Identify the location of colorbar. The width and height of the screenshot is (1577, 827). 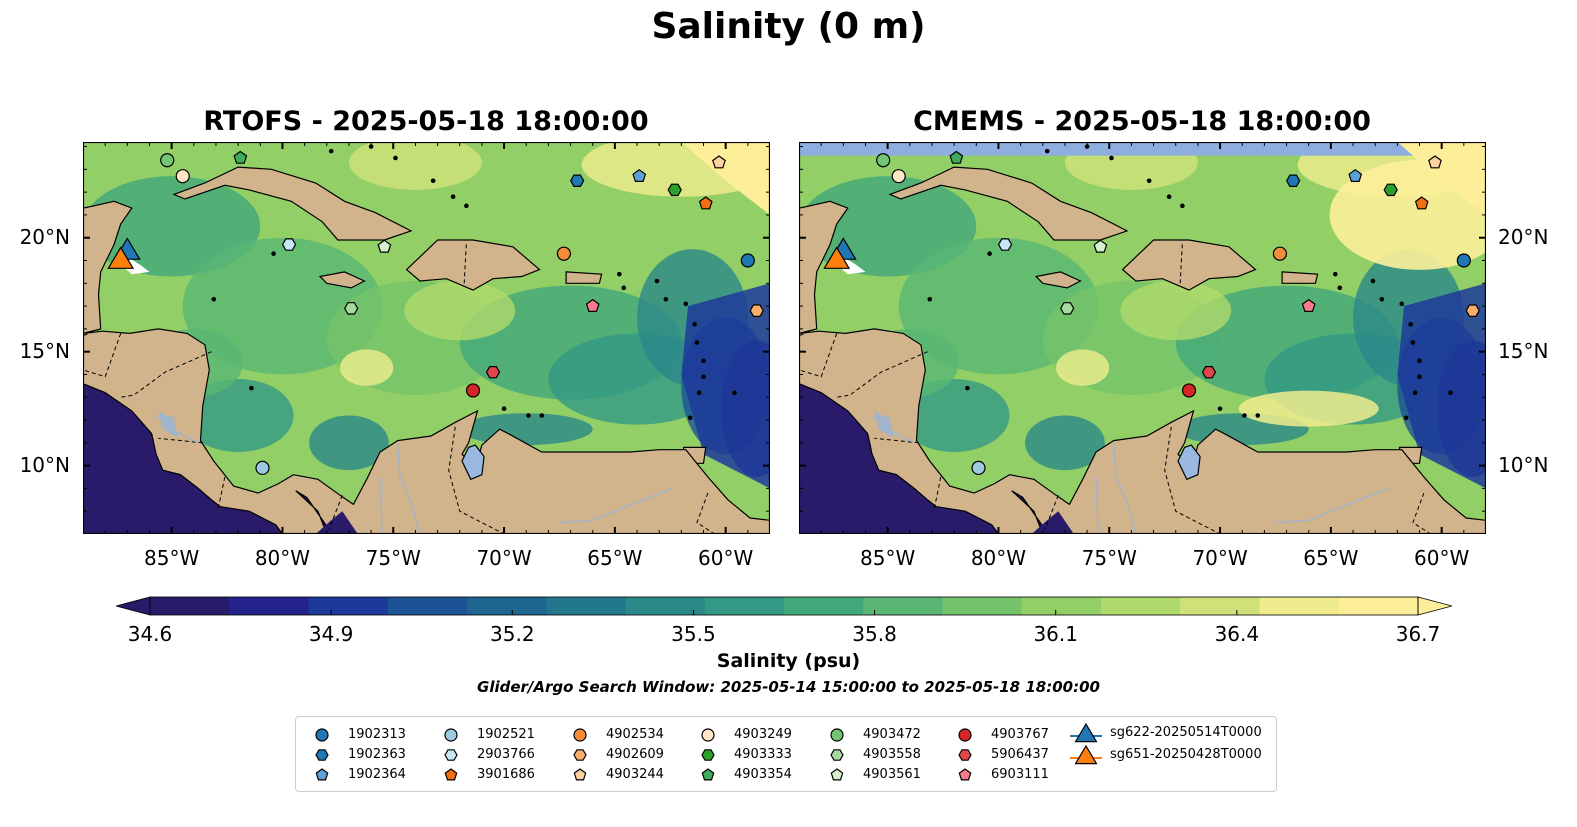
(784, 606).